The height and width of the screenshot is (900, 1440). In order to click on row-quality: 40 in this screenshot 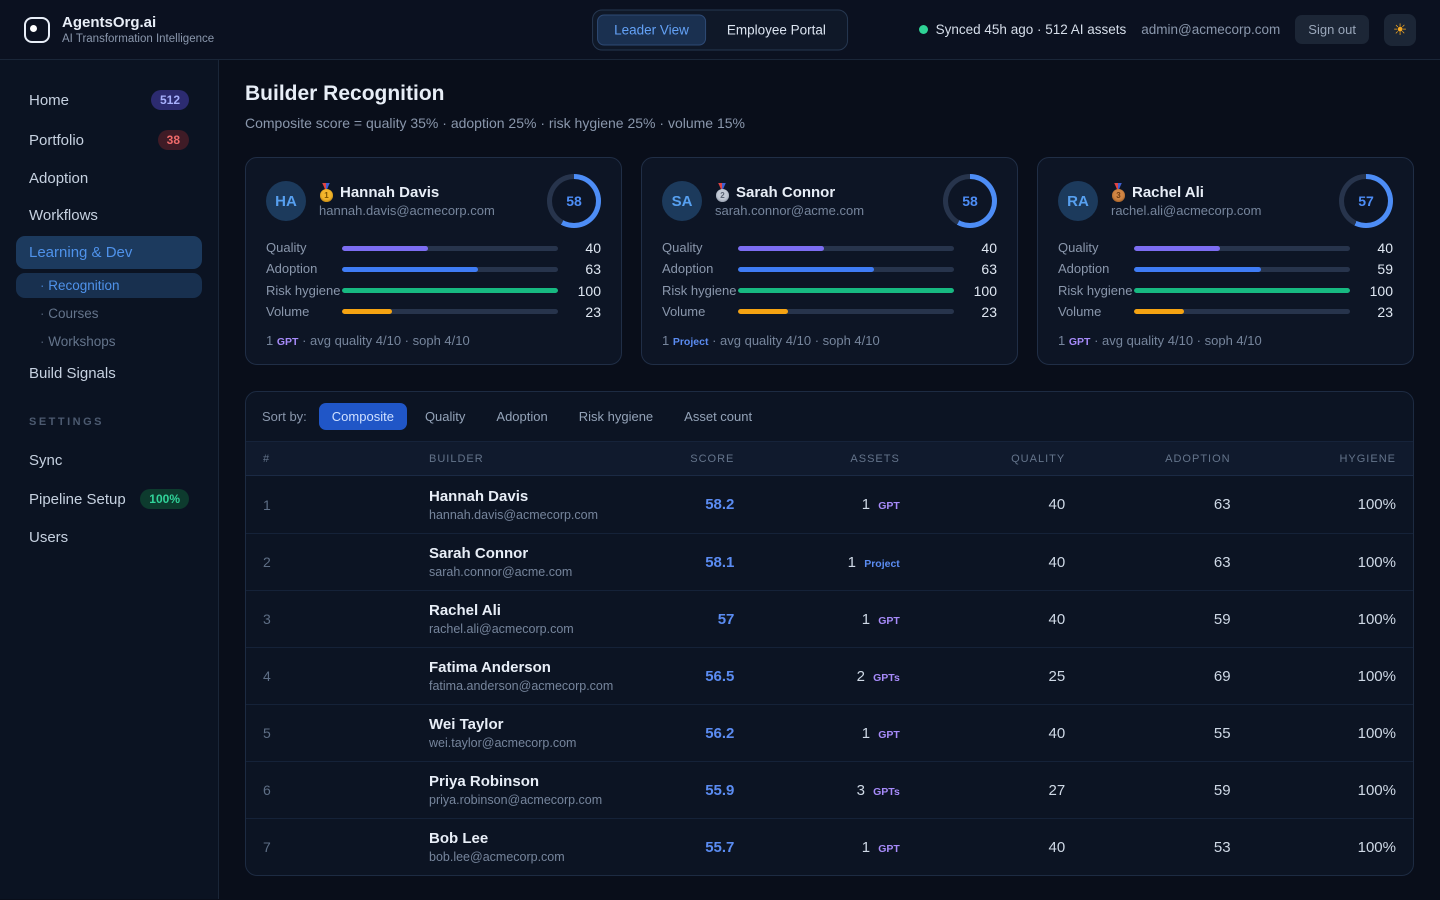, I will do `click(1057, 619)`.